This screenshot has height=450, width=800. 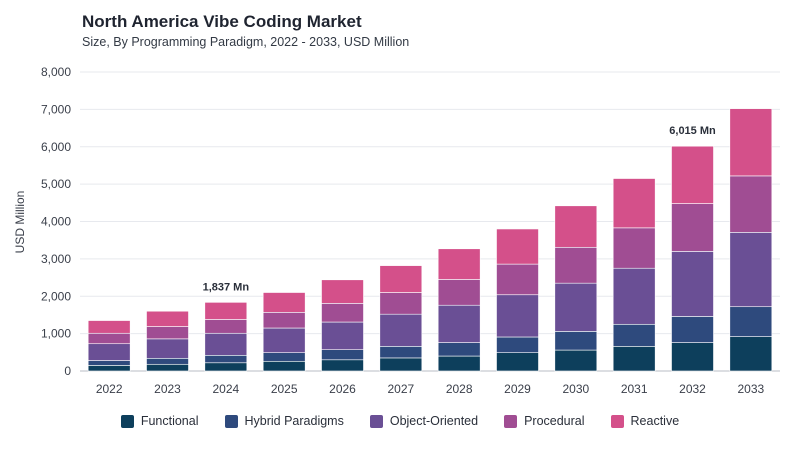 What do you see at coordinates (634, 335) in the screenshot?
I see `bar-segment-hybrid-paradigms-2031` at bounding box center [634, 335].